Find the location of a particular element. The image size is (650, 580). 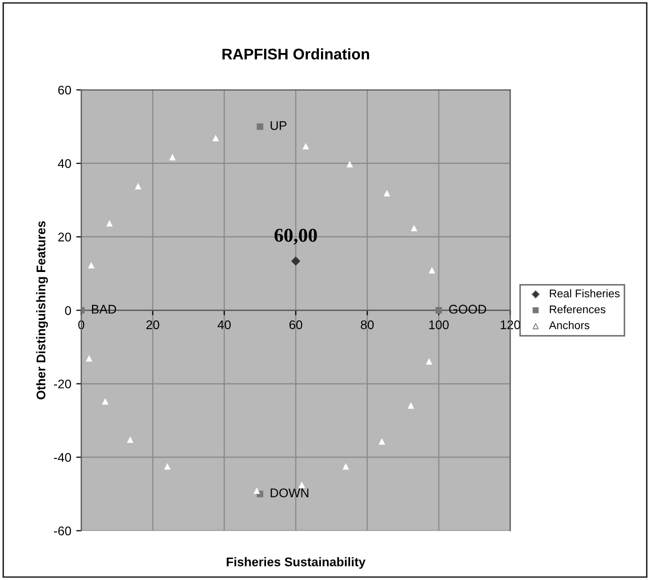

y-axis-title: Other Distinguishing Features is located at coordinates (42, 310).